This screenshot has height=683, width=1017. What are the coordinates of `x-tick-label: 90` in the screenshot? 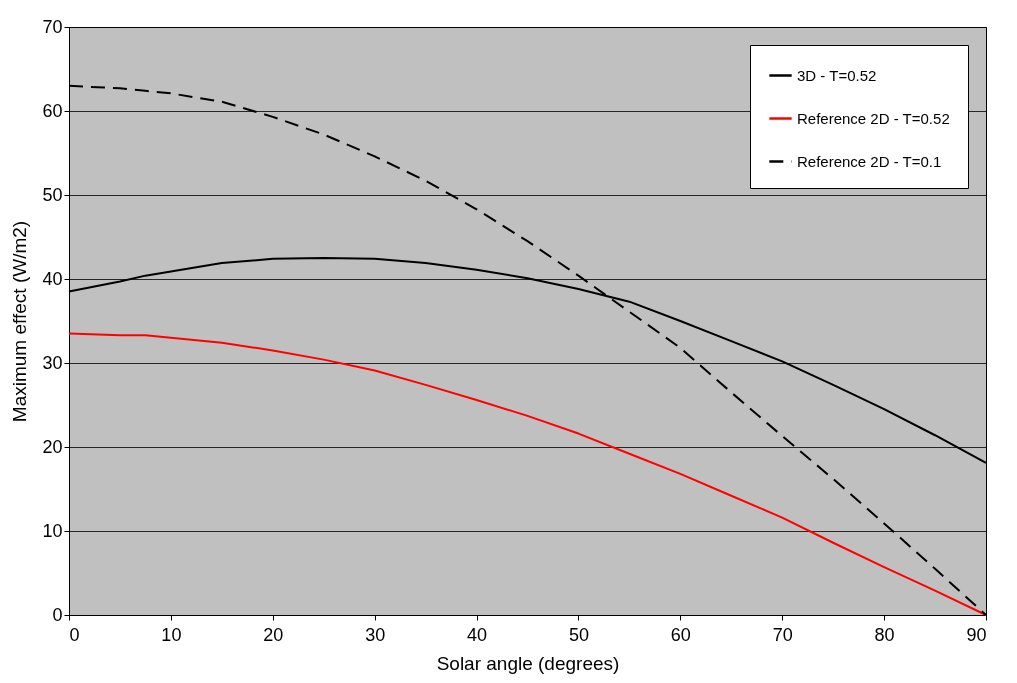 It's located at (976, 634).